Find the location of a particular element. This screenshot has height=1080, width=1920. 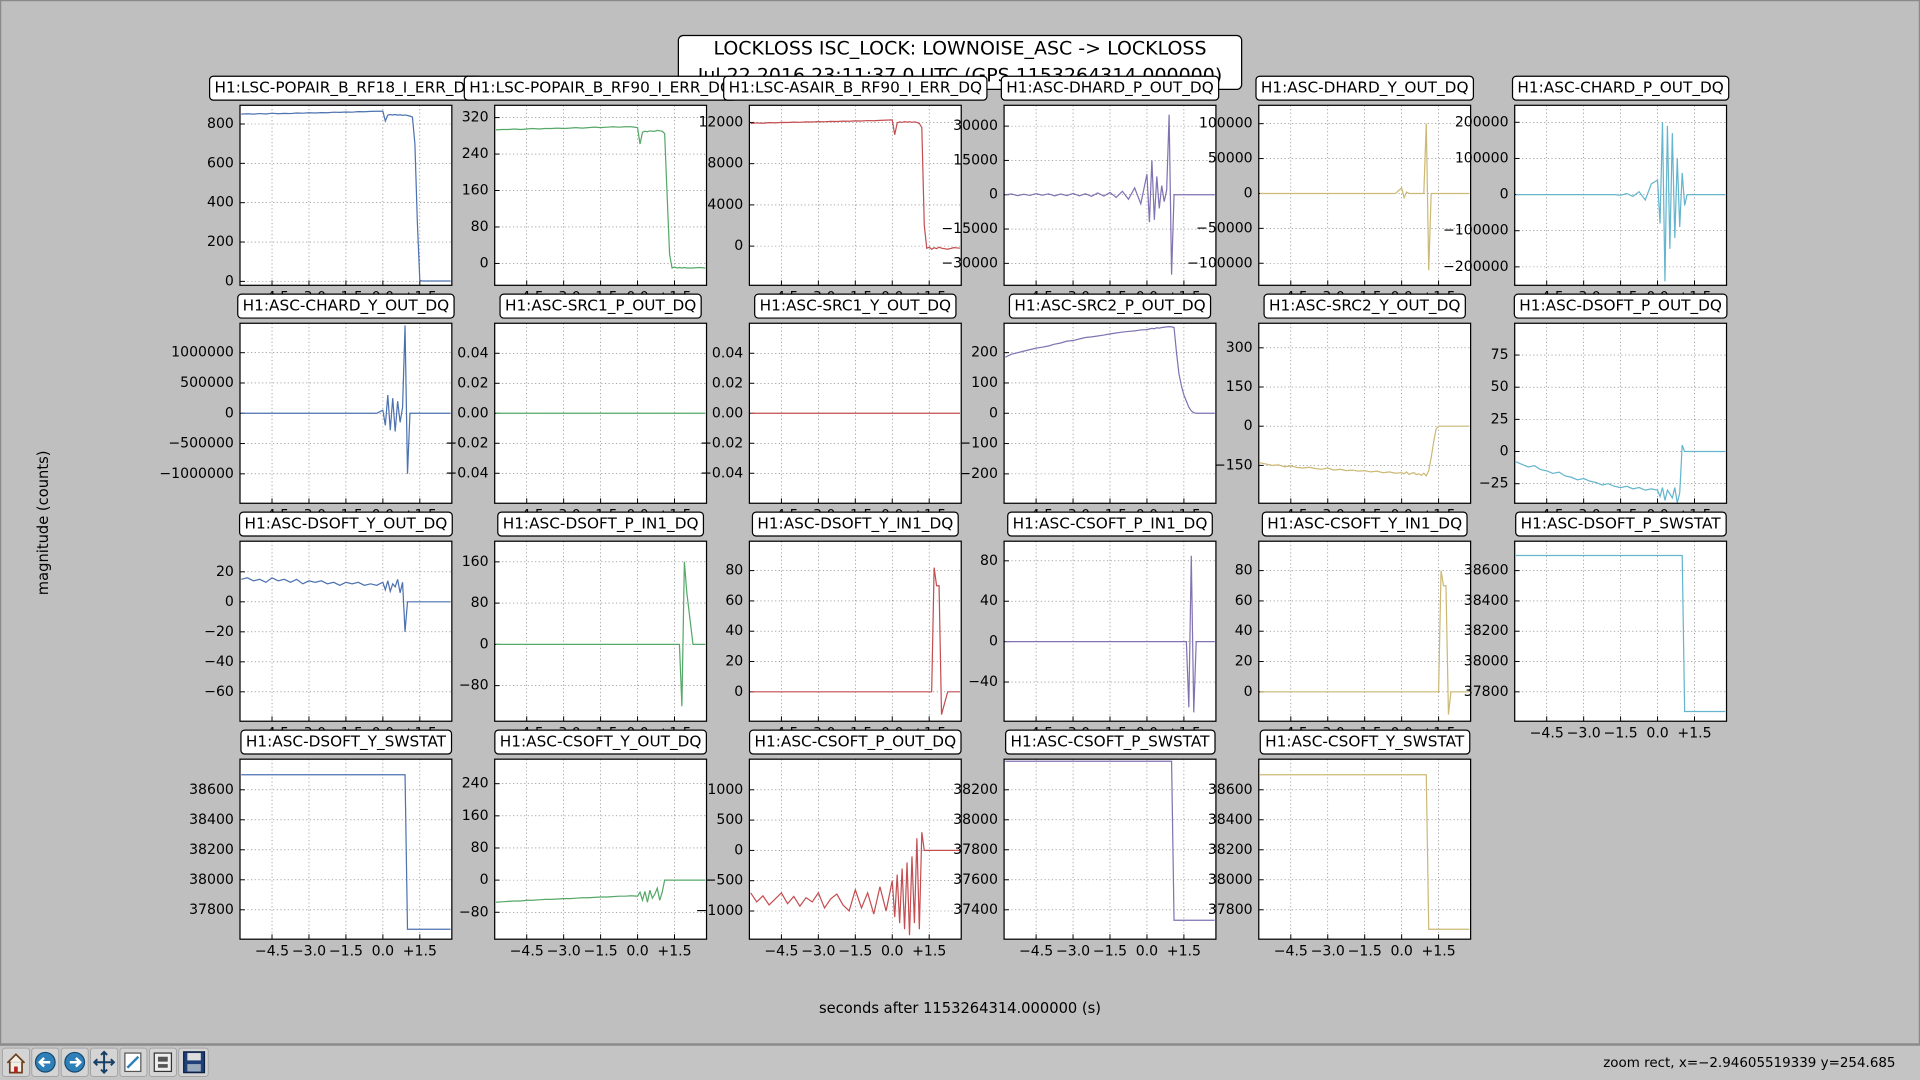

toolbar is located at coordinates (960, 1062).